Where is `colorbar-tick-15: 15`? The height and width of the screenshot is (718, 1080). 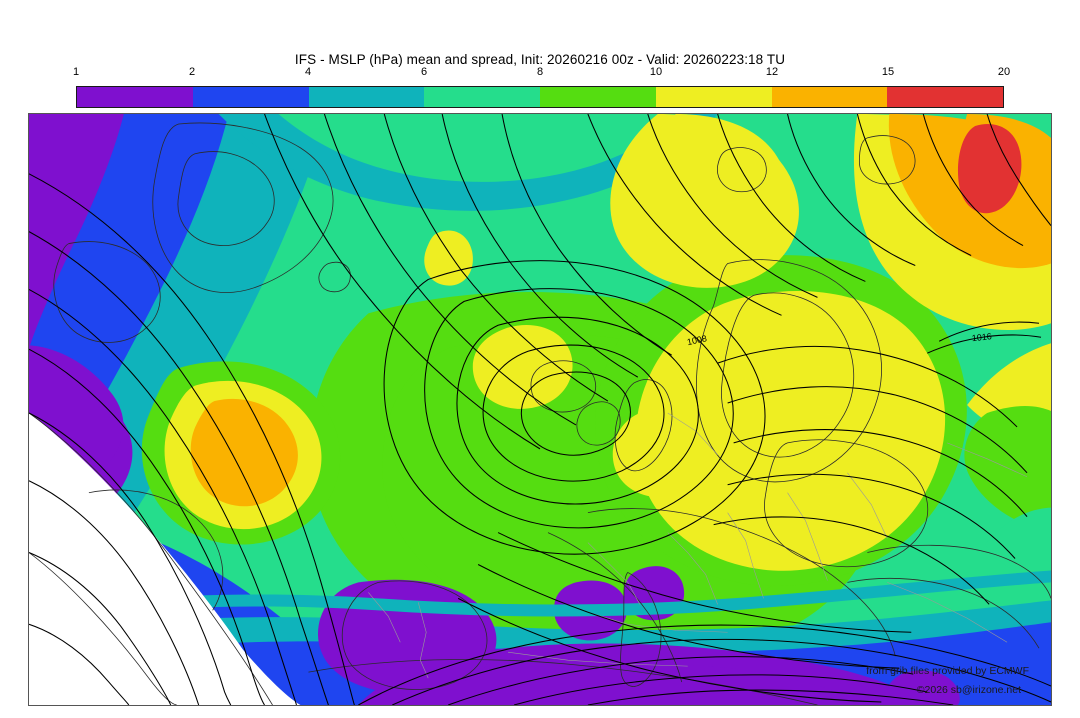
colorbar-tick-15: 15 is located at coordinates (888, 72).